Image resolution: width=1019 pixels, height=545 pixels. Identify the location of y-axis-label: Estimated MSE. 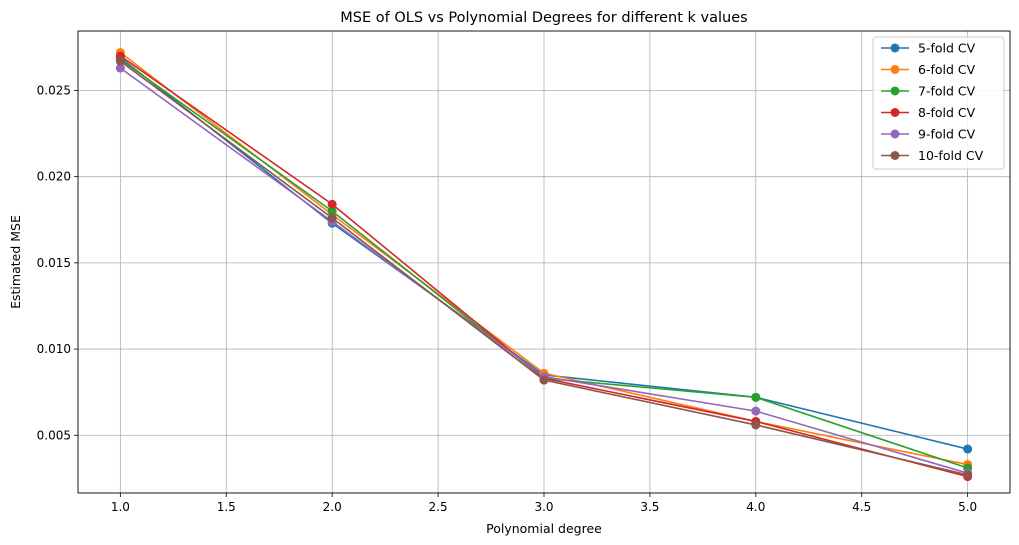
(15, 262).